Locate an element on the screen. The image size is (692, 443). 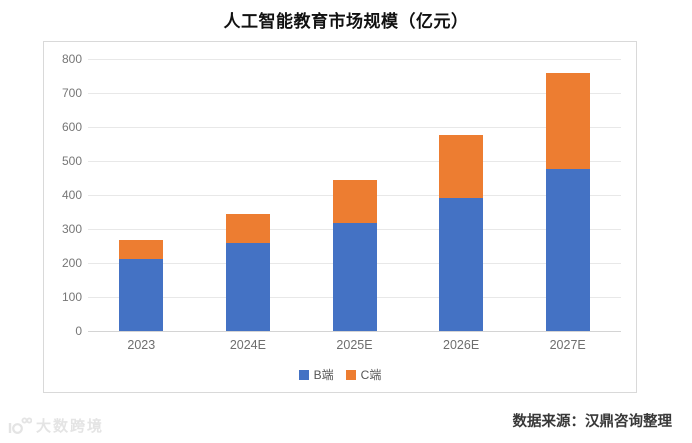
bar-segment-B端-2025E is located at coordinates (354, 276).